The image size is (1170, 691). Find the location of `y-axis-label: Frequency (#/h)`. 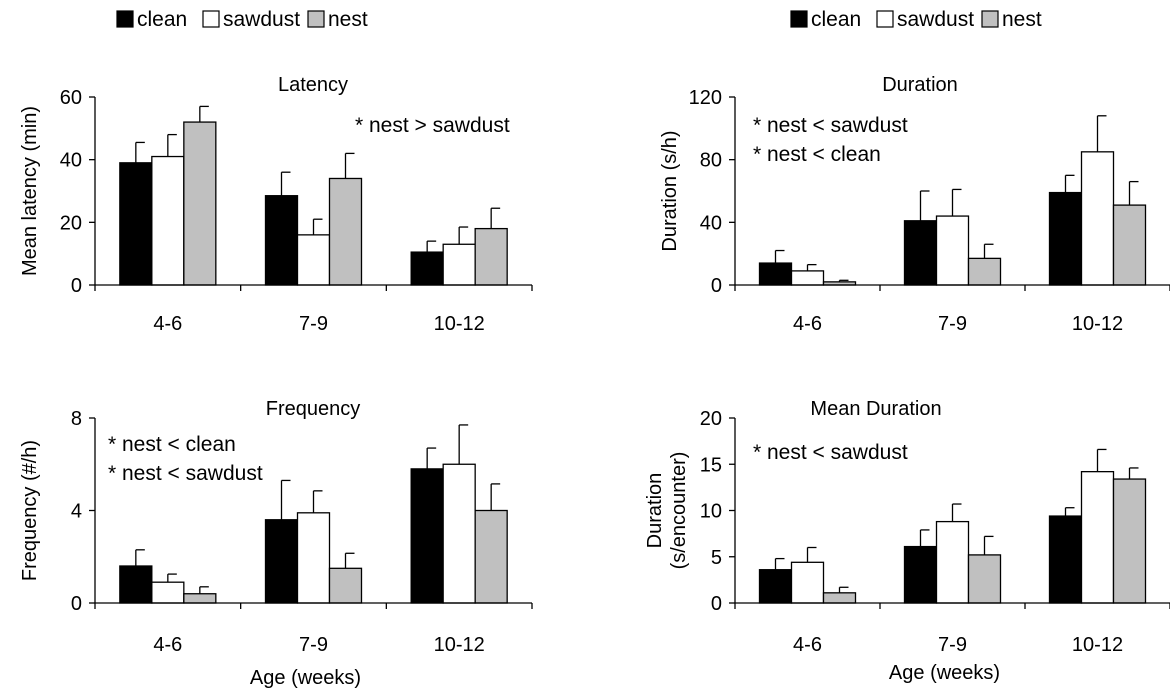

y-axis-label: Frequency (#/h) is located at coordinates (30, 510).